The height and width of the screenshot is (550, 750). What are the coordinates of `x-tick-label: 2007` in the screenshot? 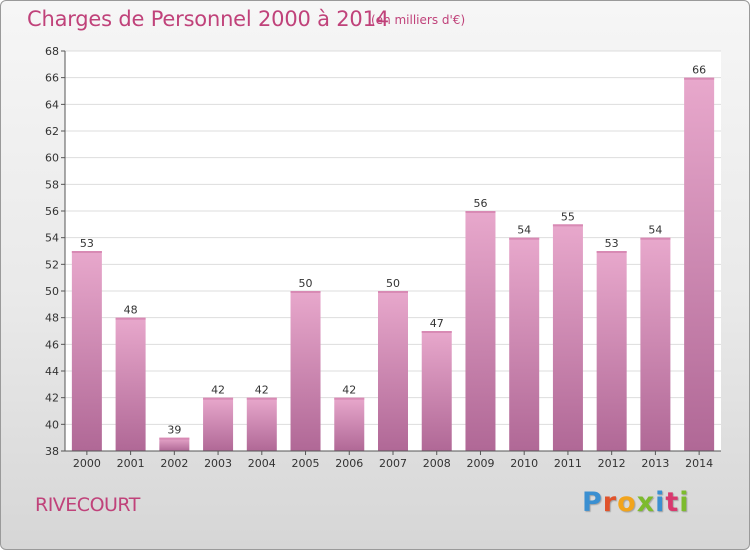 It's located at (393, 463).